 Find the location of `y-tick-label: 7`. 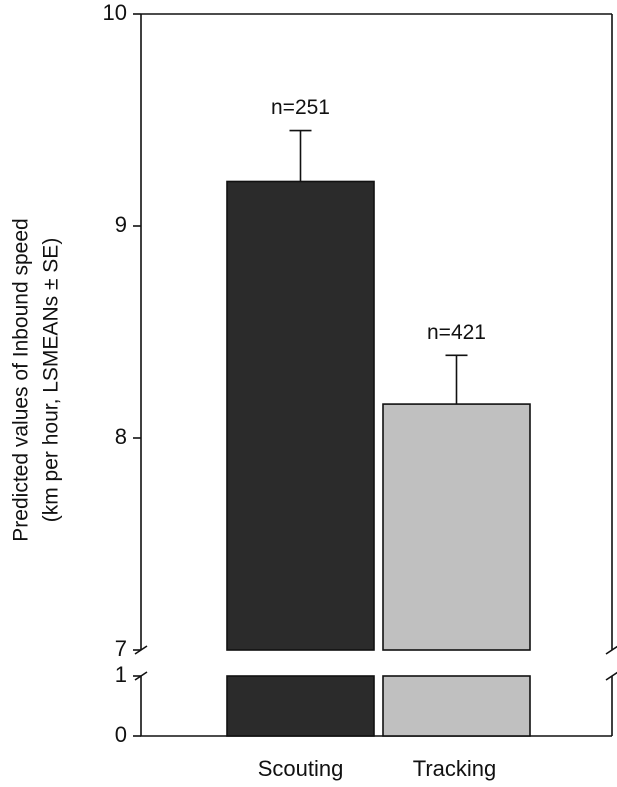

y-tick-label: 7 is located at coordinates (121, 648).